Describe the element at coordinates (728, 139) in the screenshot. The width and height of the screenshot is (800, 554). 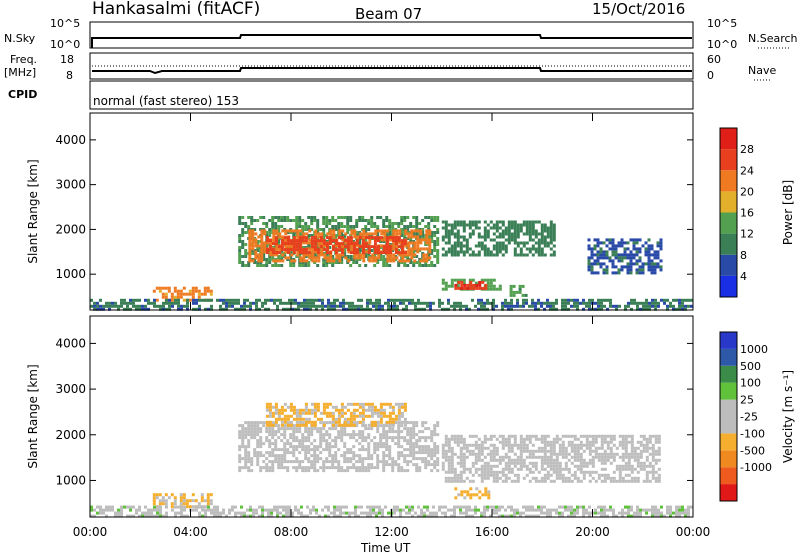
I see `power-colorbar-segment` at that location.